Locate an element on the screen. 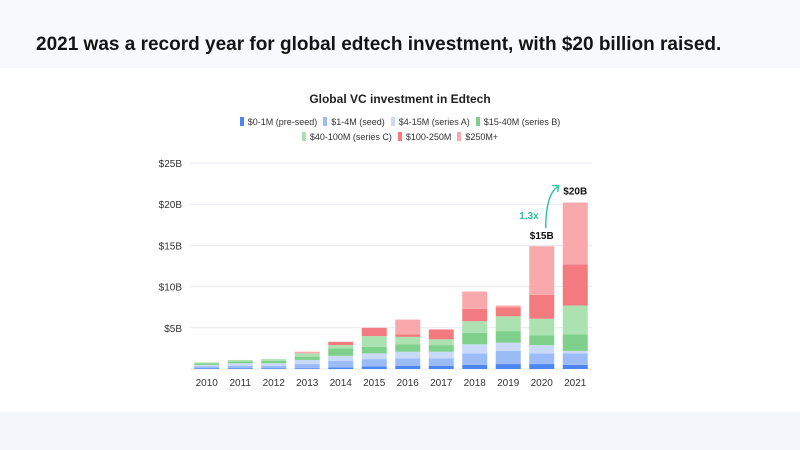 Image resolution: width=800 pixels, height=450 pixels. total-label-2021: $20B is located at coordinates (575, 192).